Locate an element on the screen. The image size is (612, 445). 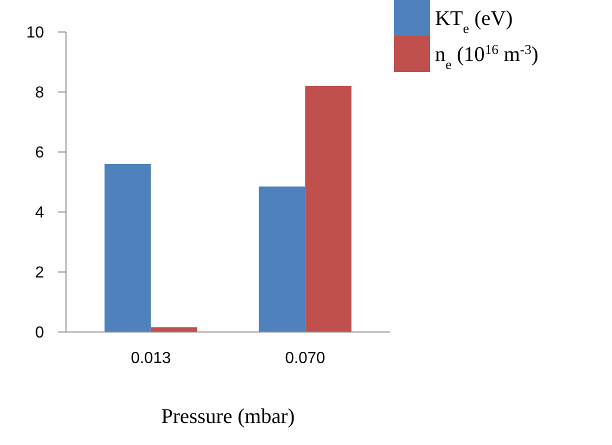
legend-label: n$_{e}$ (10$^{16}$ m$^{-3}$) is located at coordinates (486, 57).